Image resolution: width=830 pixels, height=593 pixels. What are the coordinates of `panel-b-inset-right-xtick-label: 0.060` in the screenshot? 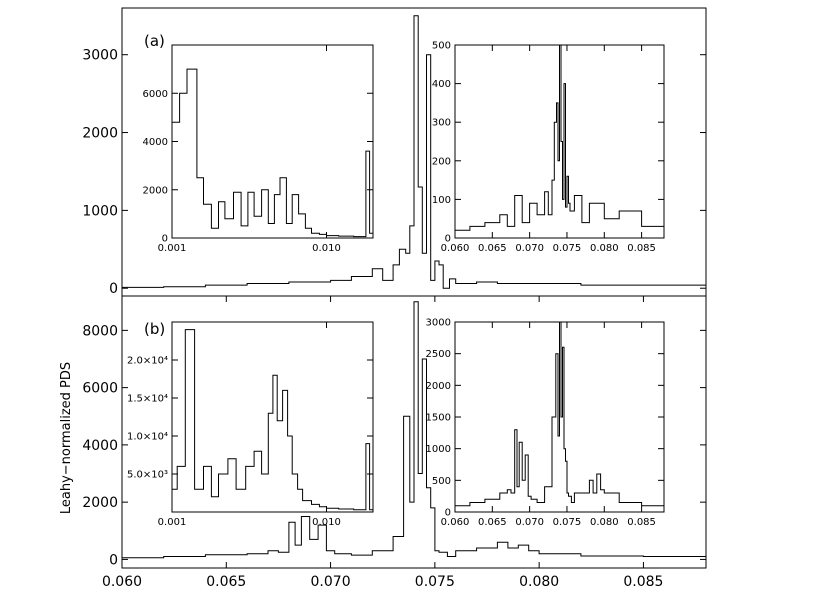 It's located at (455, 522).